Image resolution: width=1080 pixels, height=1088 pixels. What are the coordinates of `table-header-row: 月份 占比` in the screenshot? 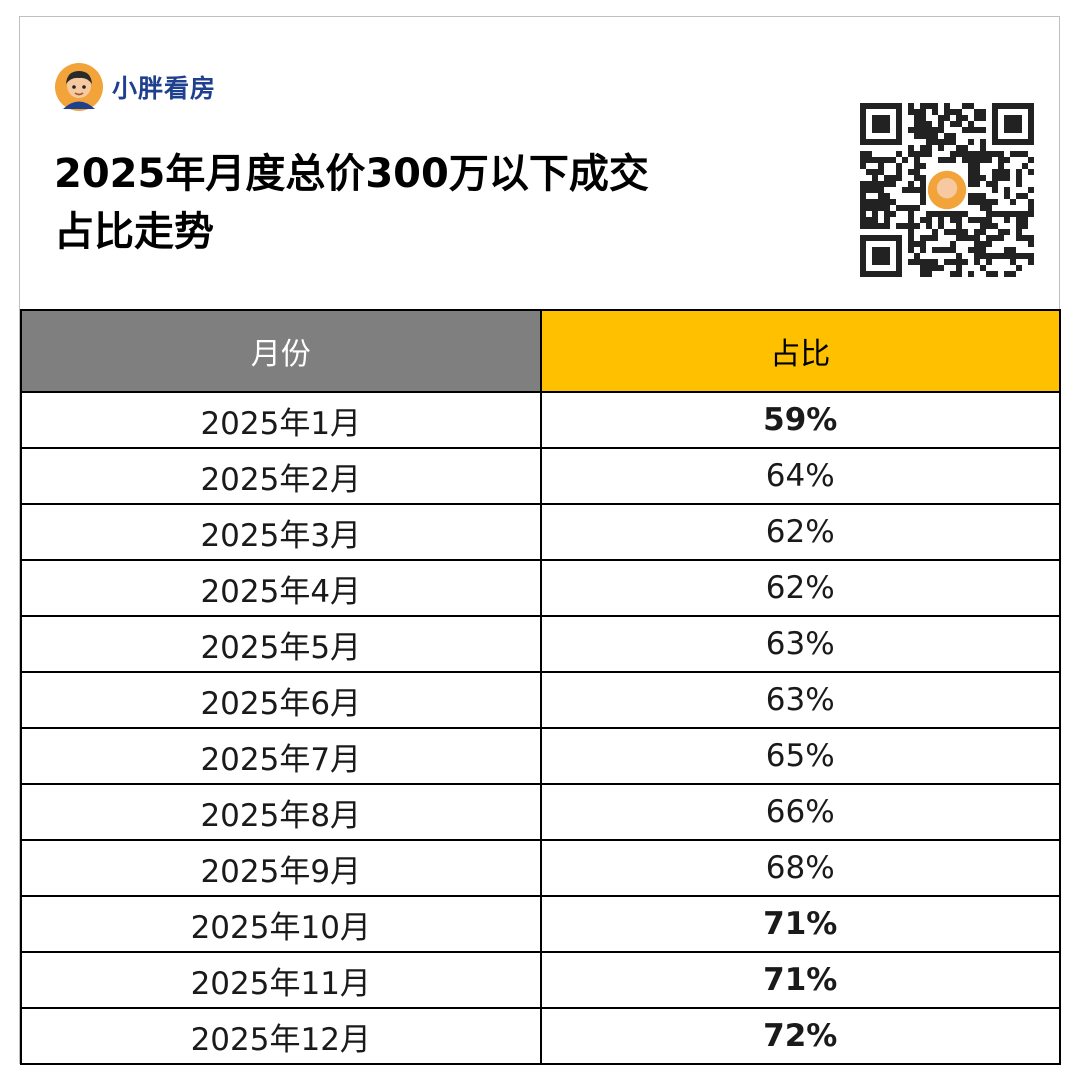 It's located at (540, 351).